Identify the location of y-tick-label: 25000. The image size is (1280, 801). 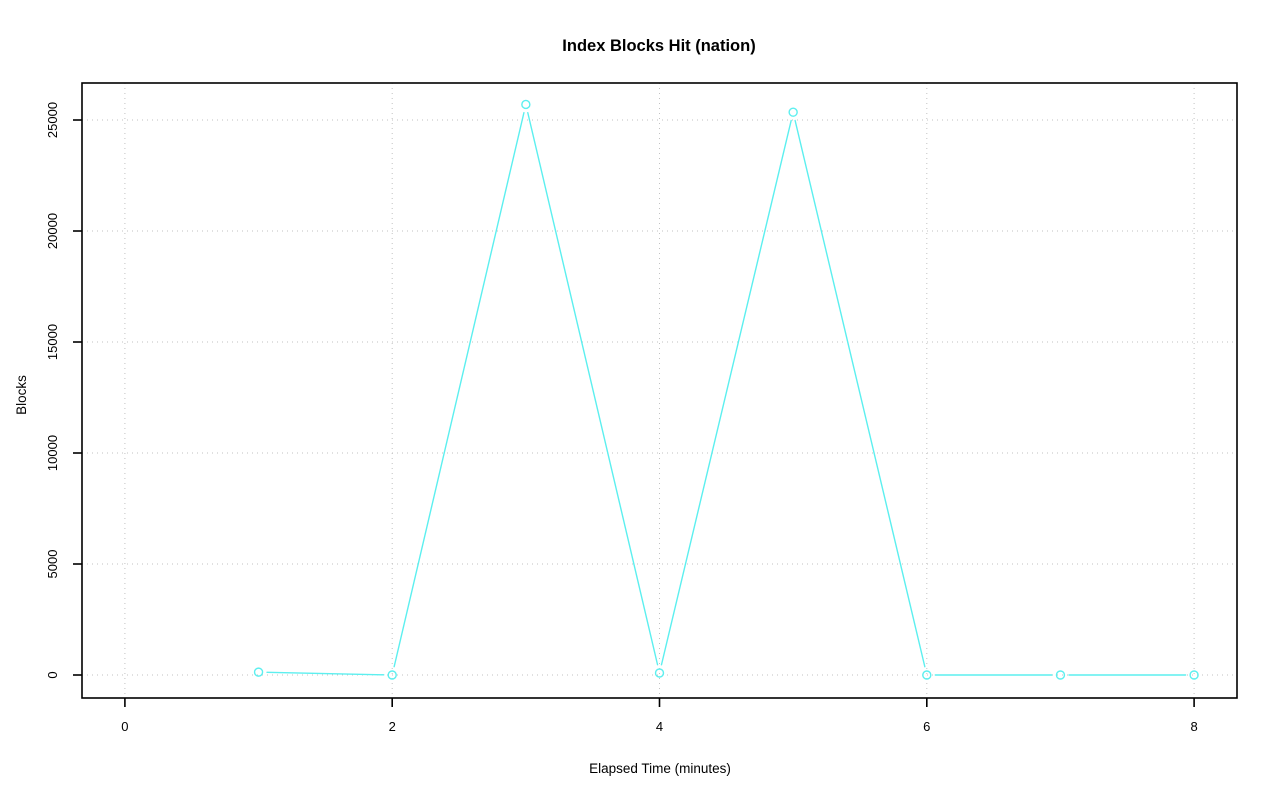
(52, 120).